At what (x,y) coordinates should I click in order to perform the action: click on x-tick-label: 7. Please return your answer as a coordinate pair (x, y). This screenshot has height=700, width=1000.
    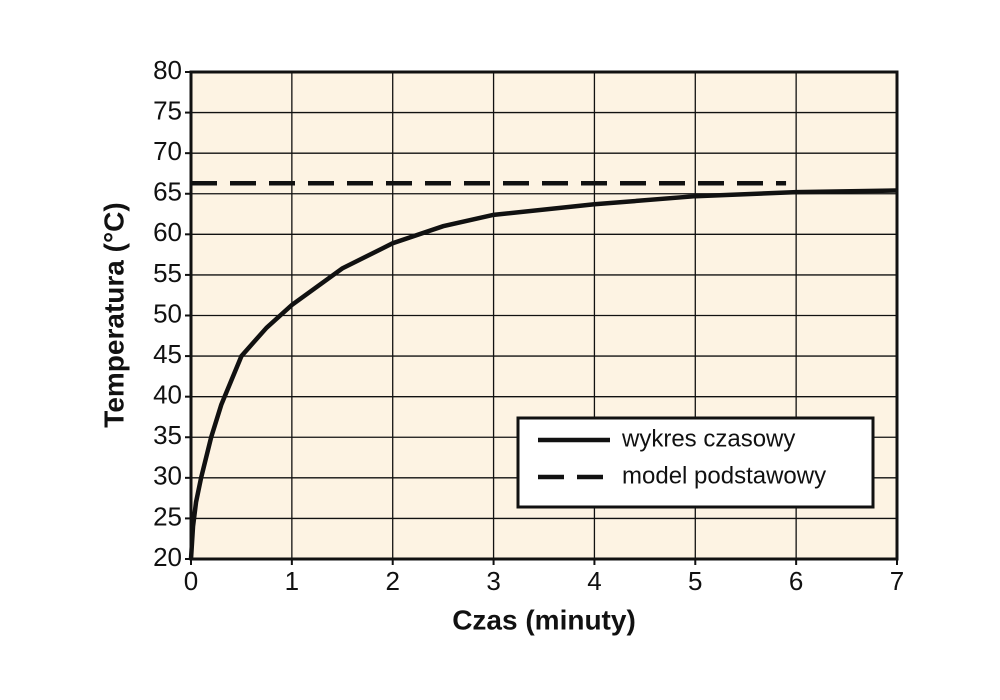
    Looking at the image, I should click on (897, 581).